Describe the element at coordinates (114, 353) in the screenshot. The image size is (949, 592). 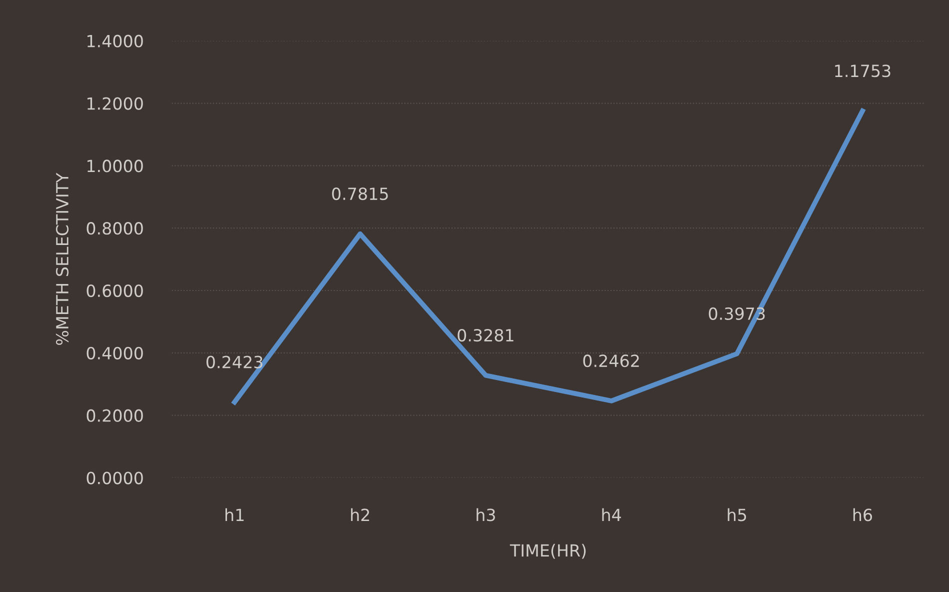
I see `y-tick-label: 0.4000` at that location.